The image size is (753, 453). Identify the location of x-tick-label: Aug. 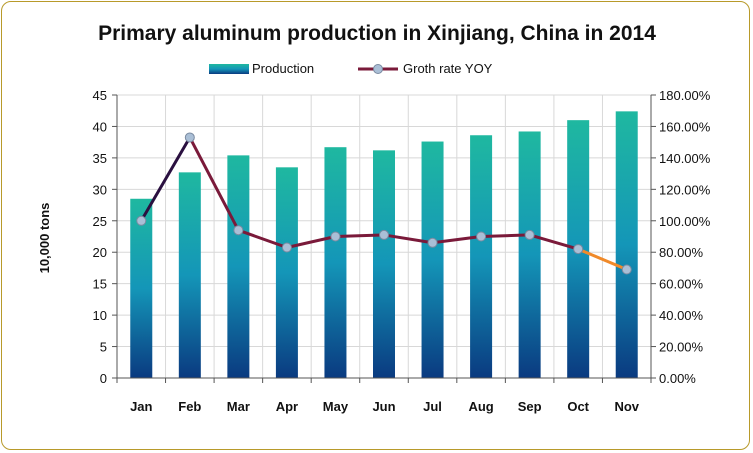
(480, 406).